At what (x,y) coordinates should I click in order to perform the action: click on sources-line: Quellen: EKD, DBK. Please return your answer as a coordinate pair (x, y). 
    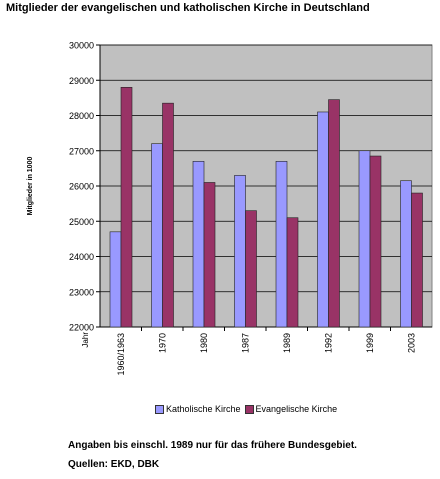
    Looking at the image, I should click on (114, 464).